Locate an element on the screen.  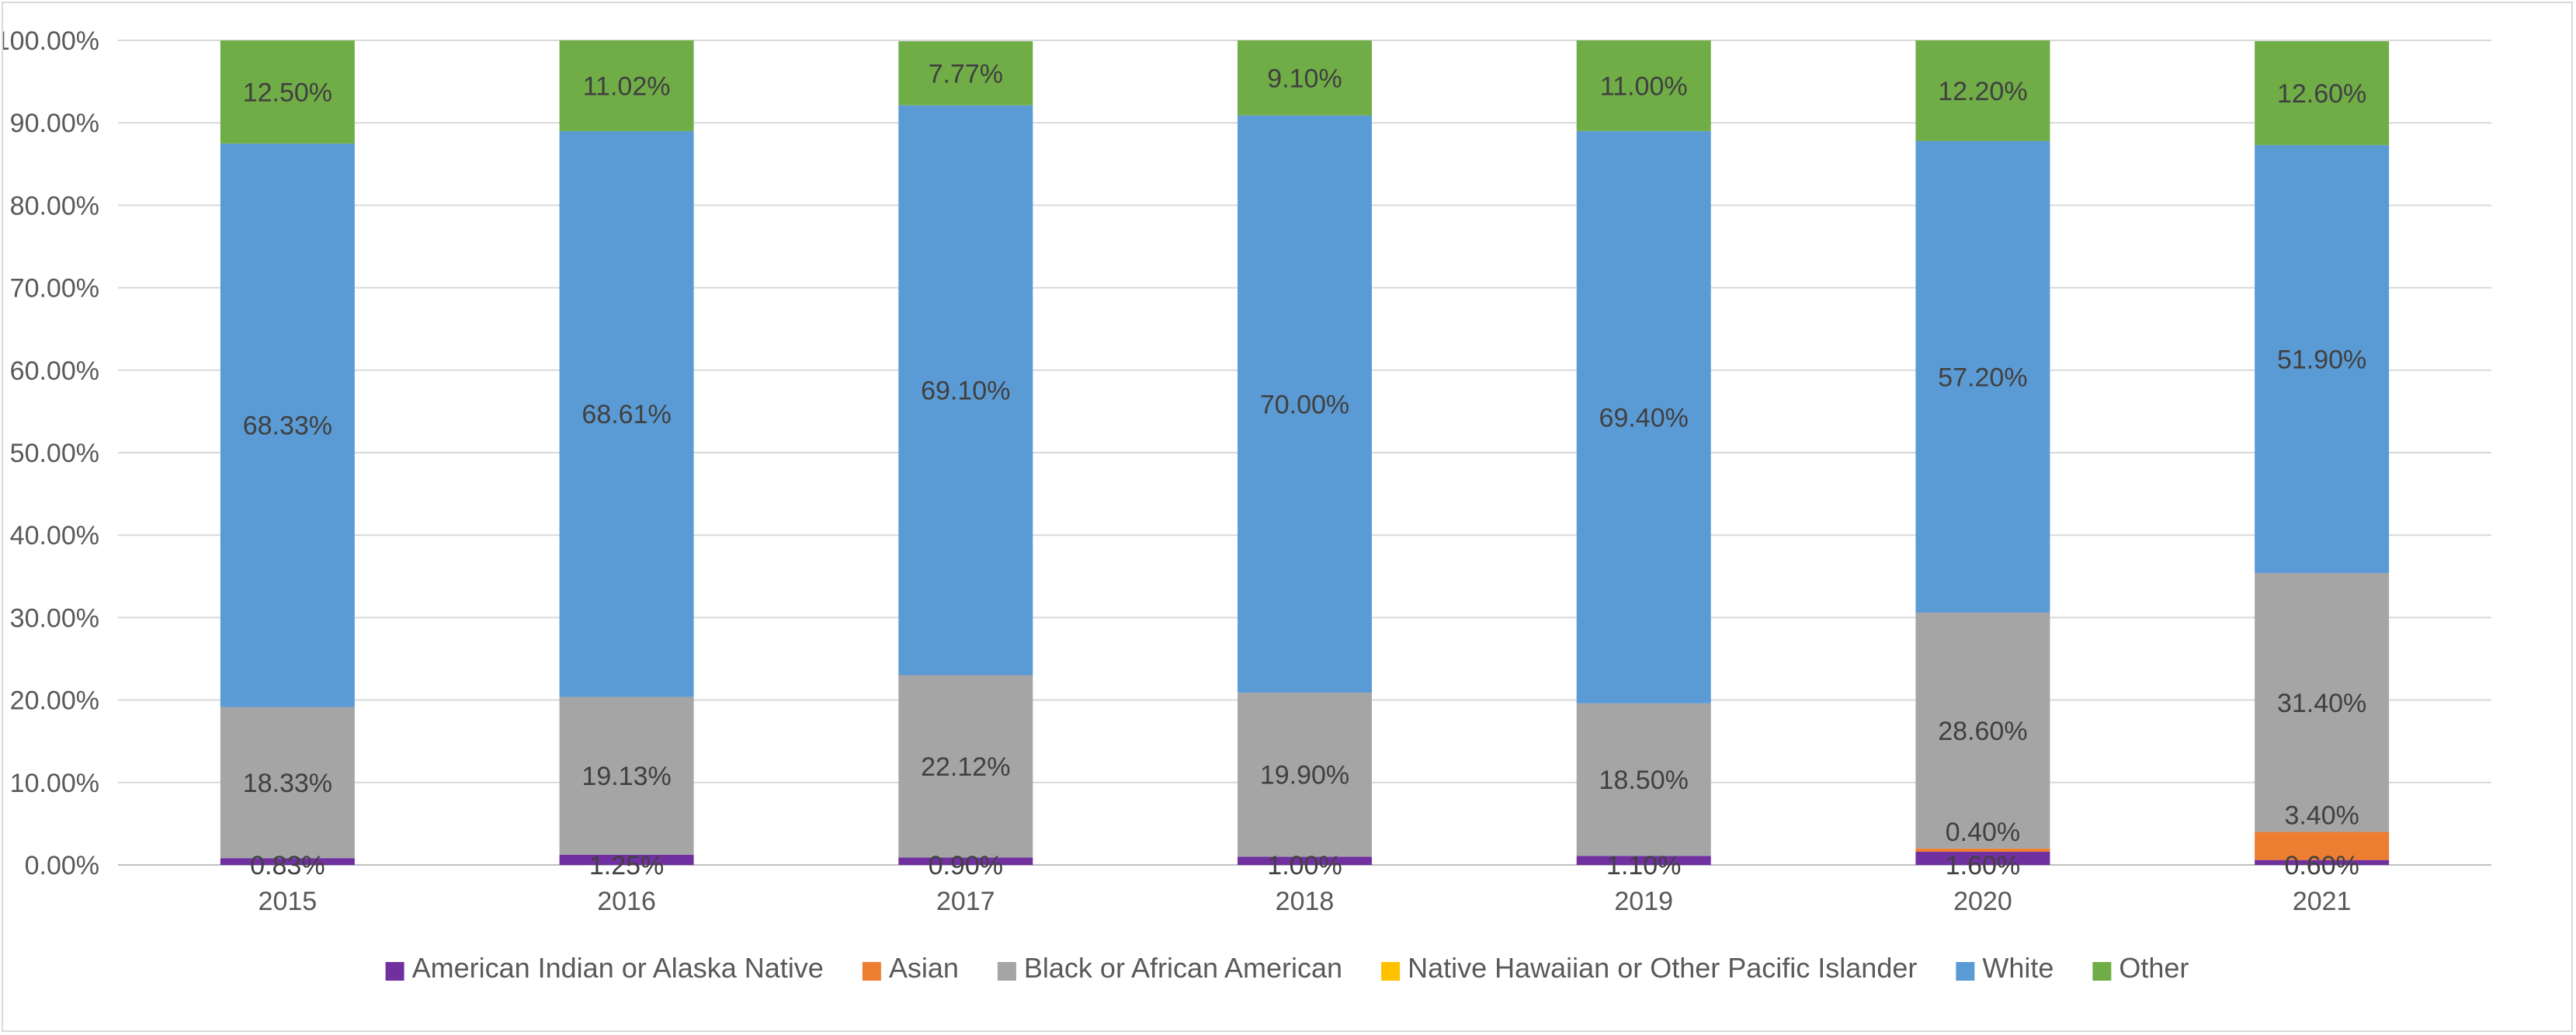
data-label: 18.50% is located at coordinates (1644, 780).